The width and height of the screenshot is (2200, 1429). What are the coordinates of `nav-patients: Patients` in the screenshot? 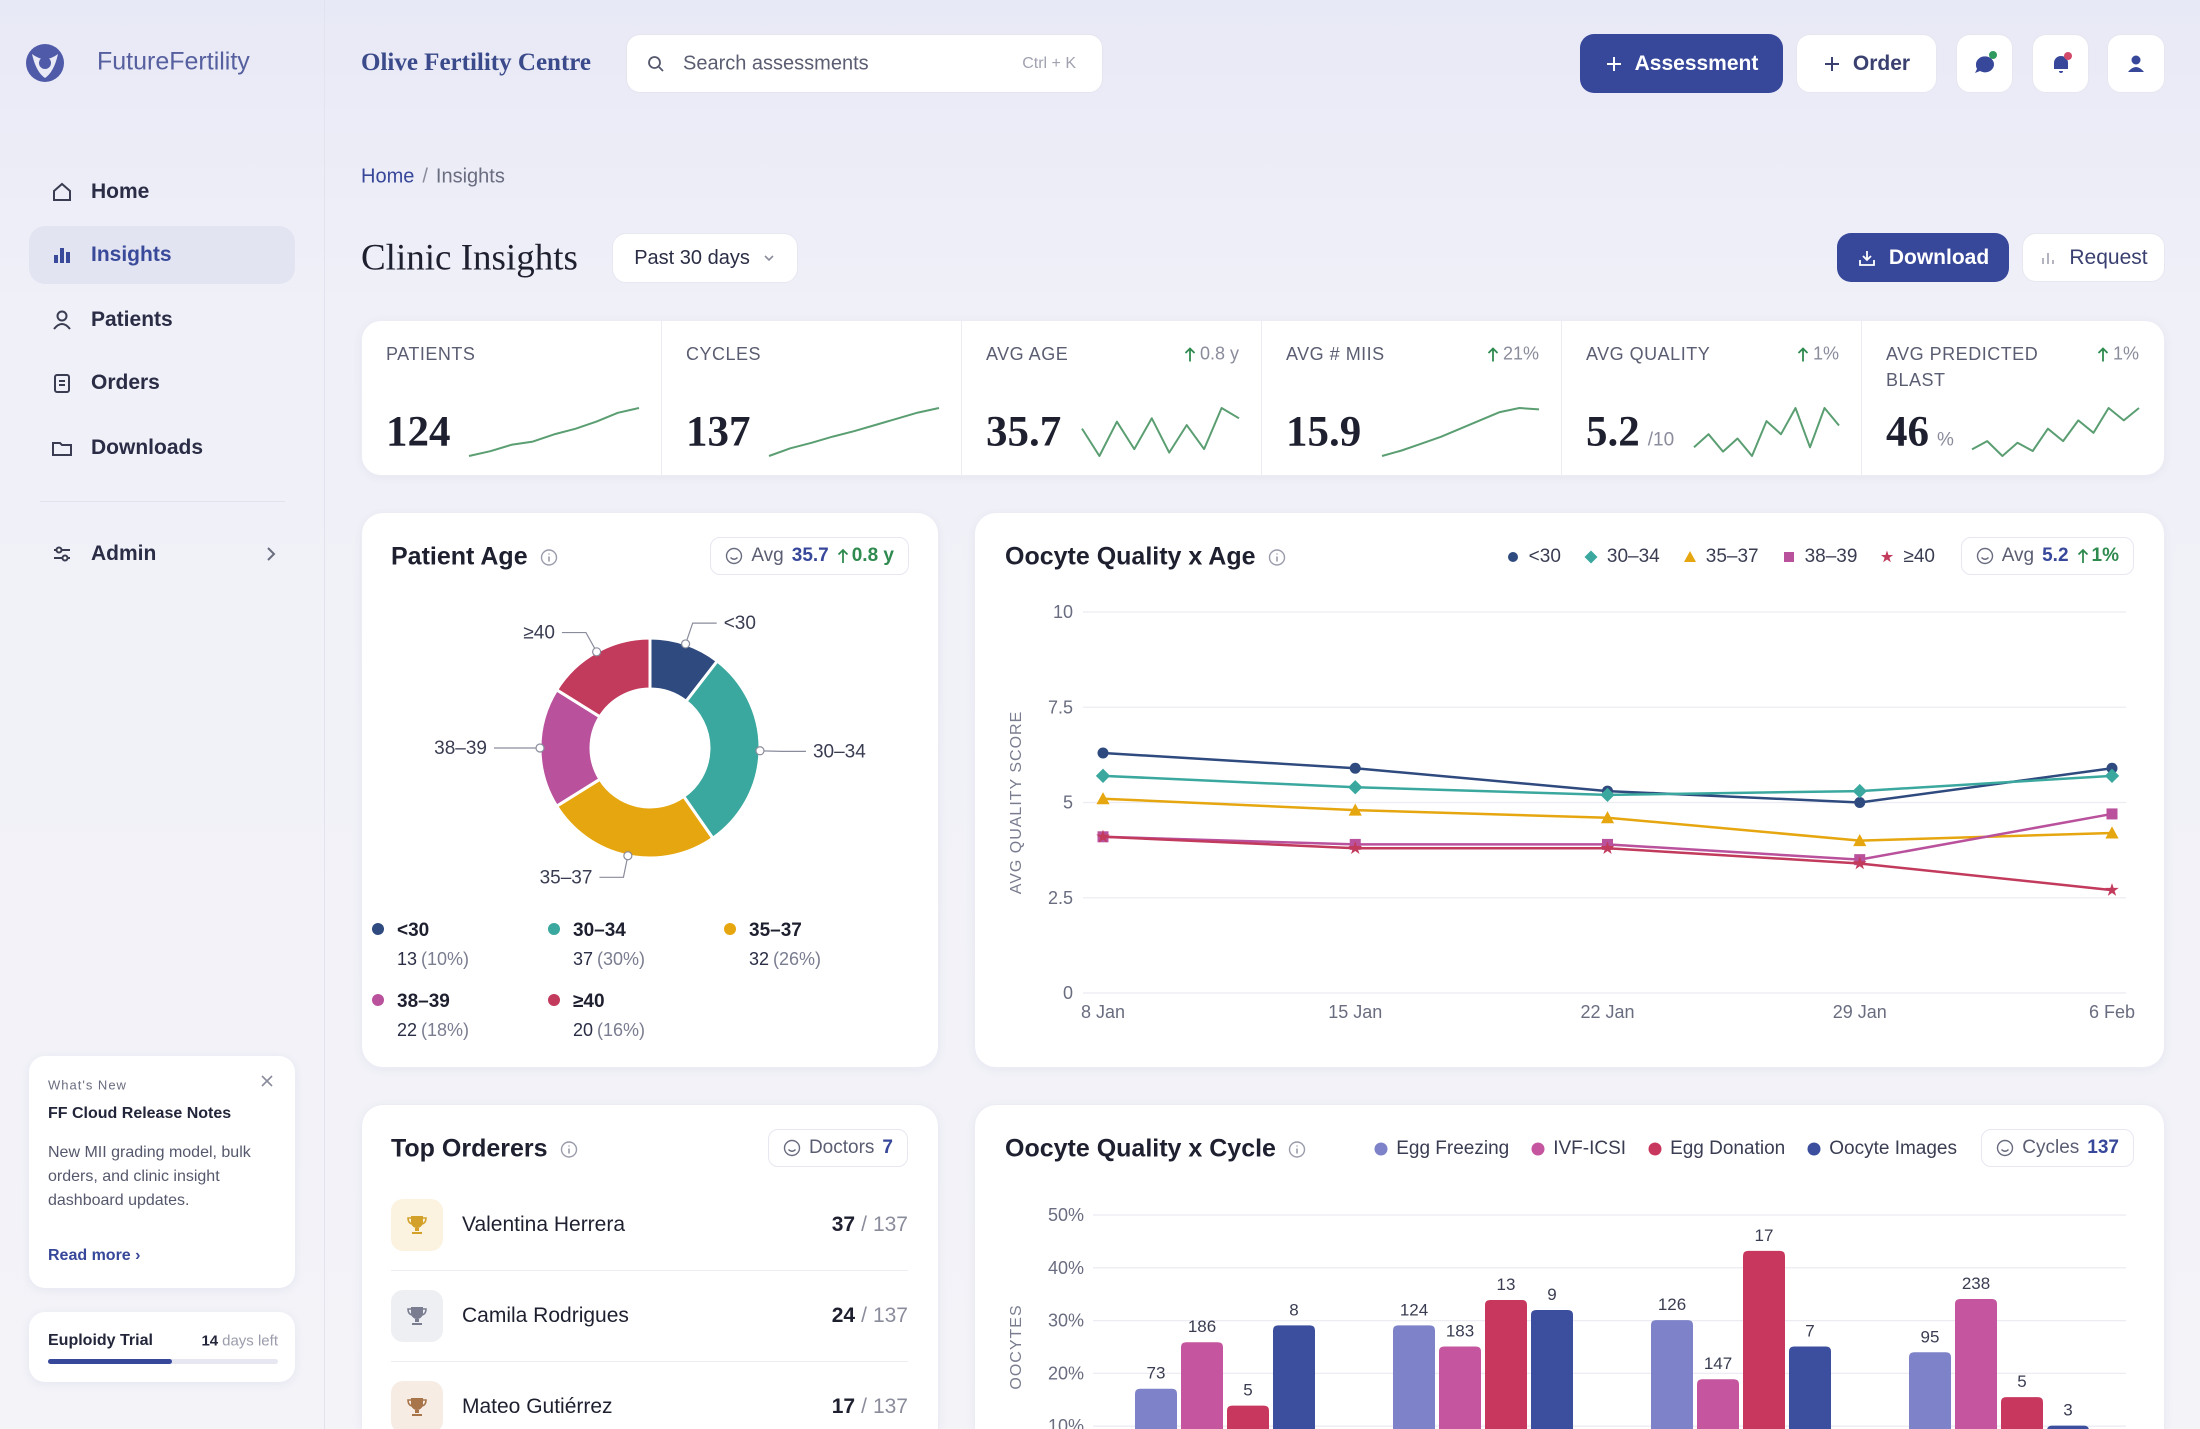 It's located at (162, 320).